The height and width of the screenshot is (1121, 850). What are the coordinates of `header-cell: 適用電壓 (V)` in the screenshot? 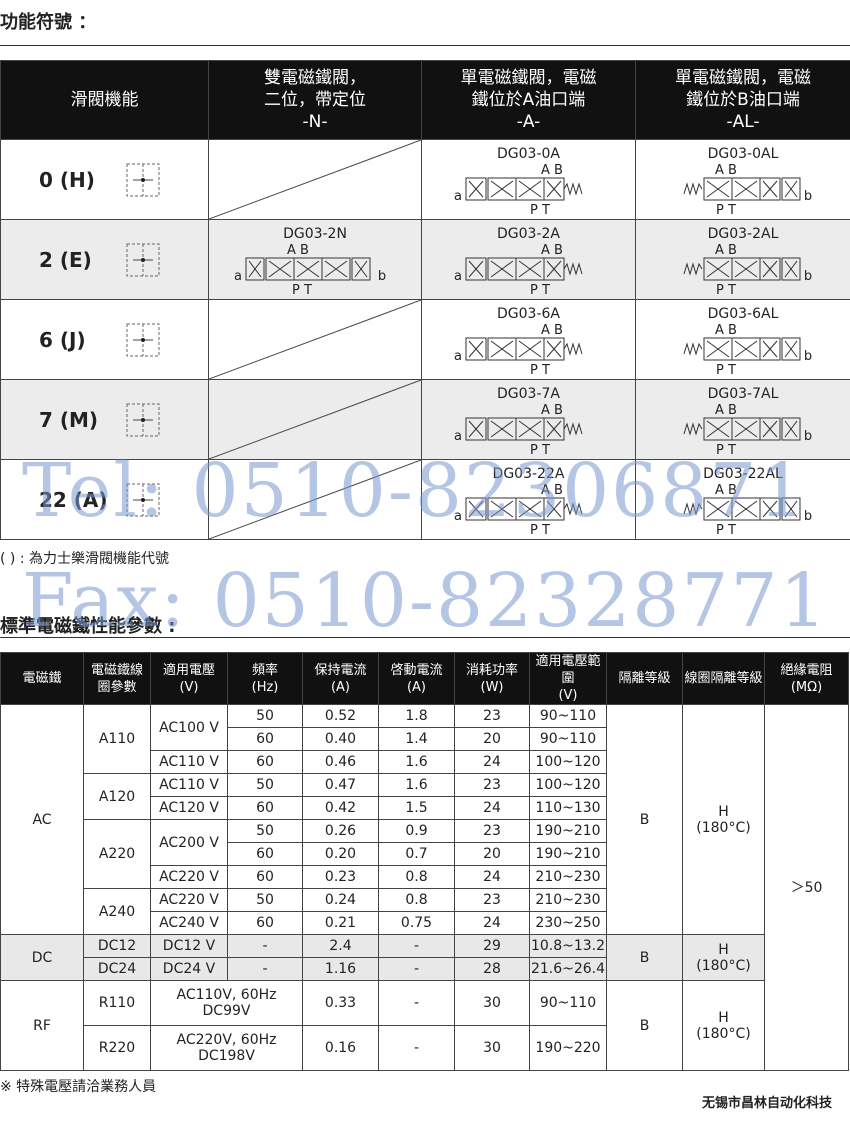 It's located at (189, 678).